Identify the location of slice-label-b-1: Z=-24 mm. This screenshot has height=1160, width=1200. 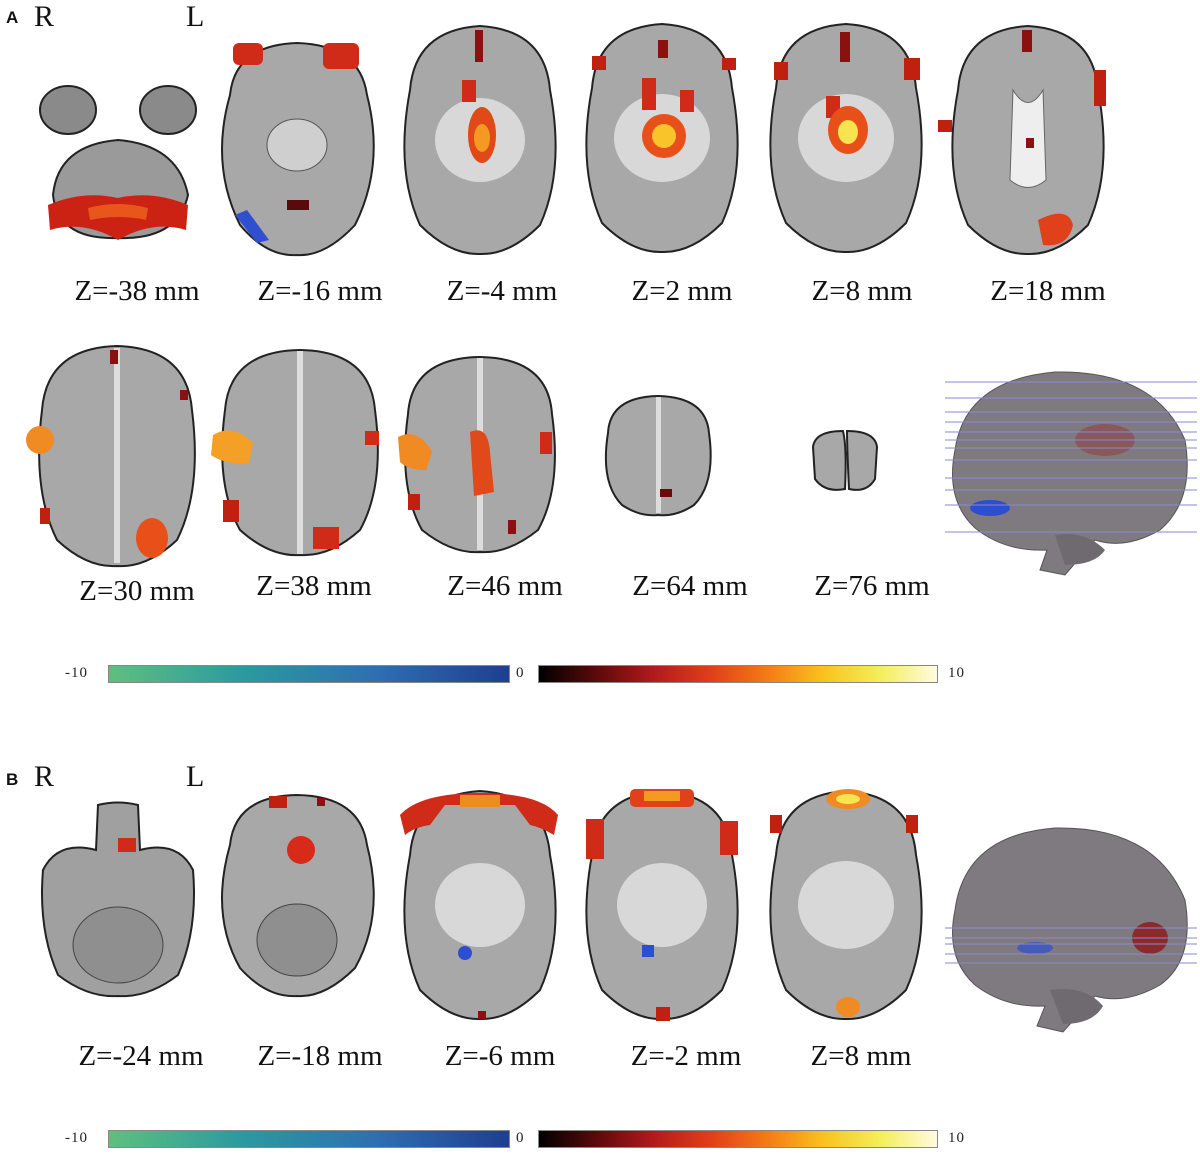
(141, 1056).